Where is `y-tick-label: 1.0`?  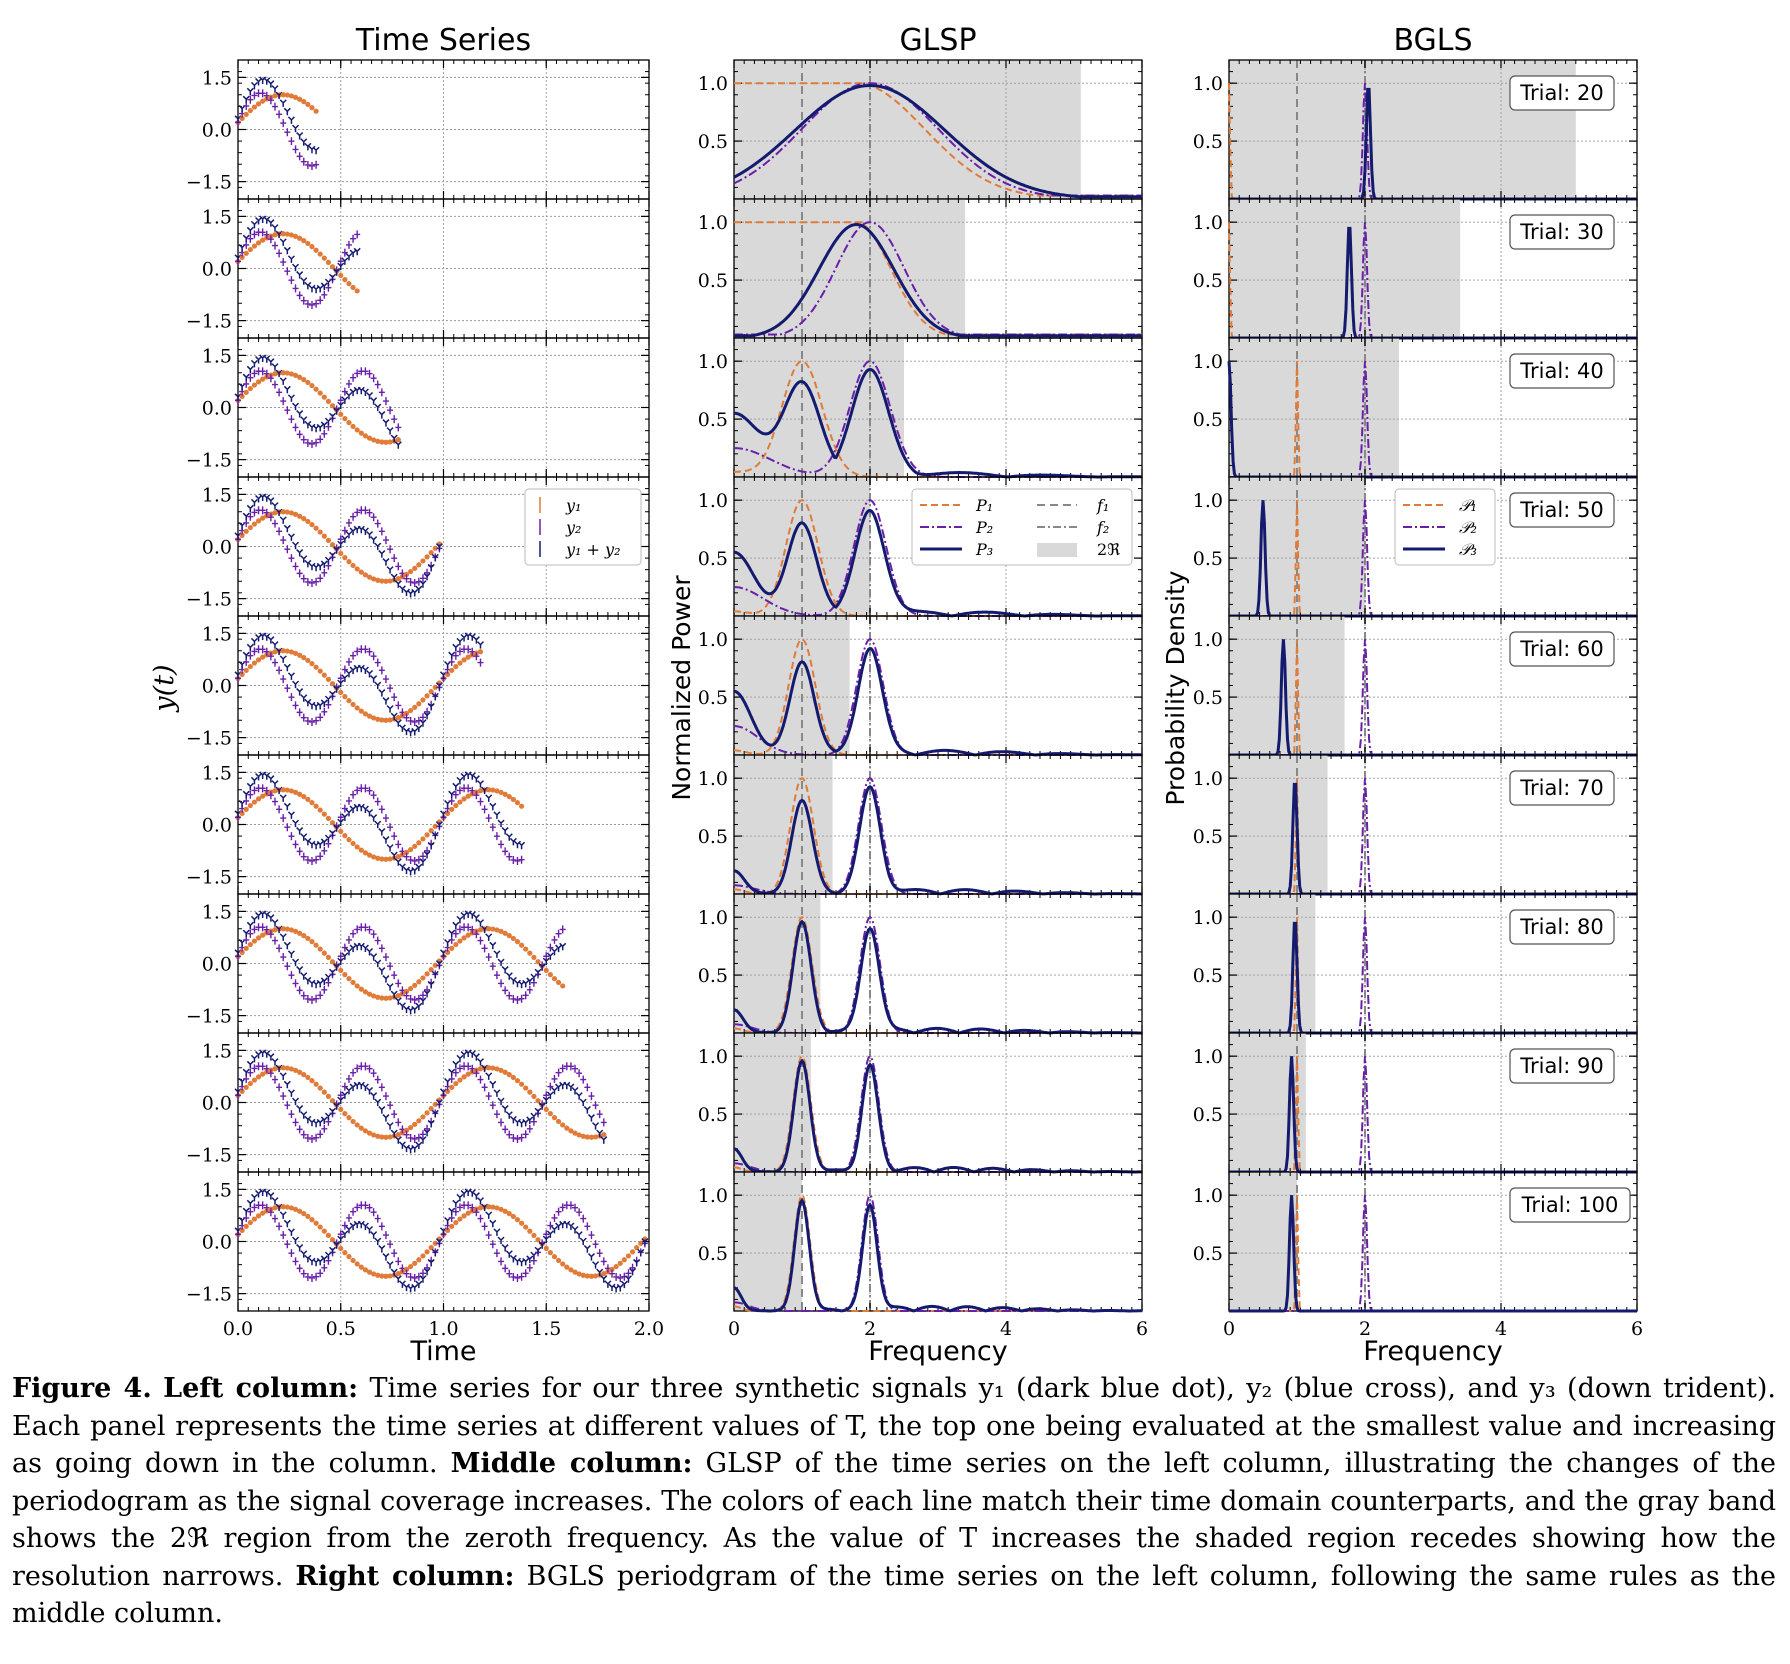 y-tick-label: 1.0 is located at coordinates (713, 1057).